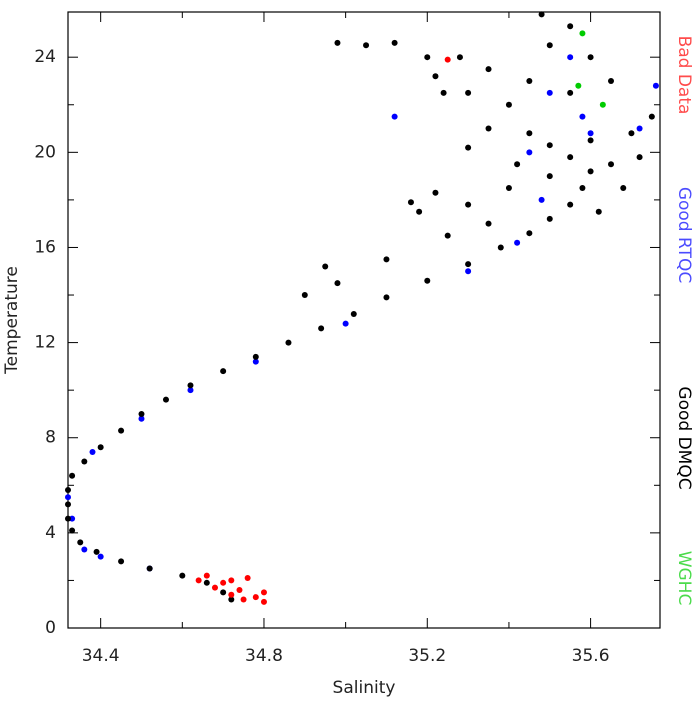 This screenshot has height=704, width=700. Describe the element at coordinates (45, 57) in the screenshot. I see `y-tick-label: 24` at that location.